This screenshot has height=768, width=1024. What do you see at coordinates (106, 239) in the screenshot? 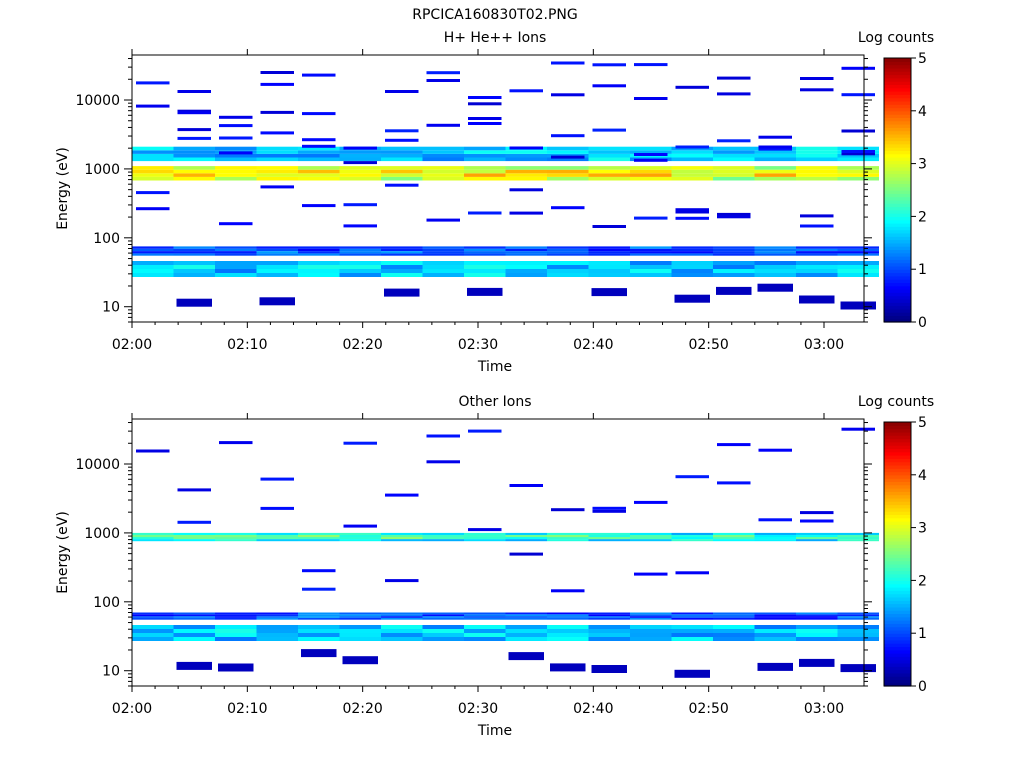
I see `y-tick-label: 100` at bounding box center [106, 239].